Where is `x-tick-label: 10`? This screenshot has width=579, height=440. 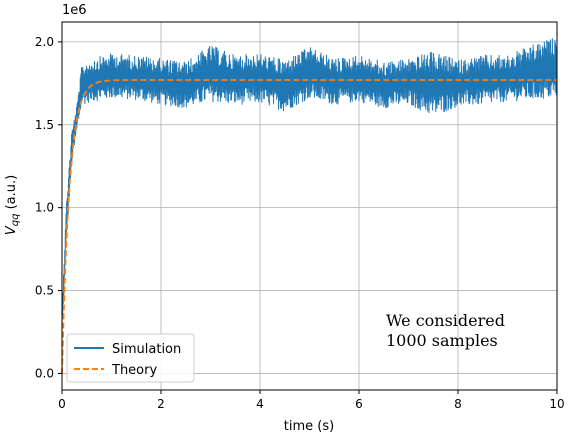
x-tick-label: 10 is located at coordinates (556, 404).